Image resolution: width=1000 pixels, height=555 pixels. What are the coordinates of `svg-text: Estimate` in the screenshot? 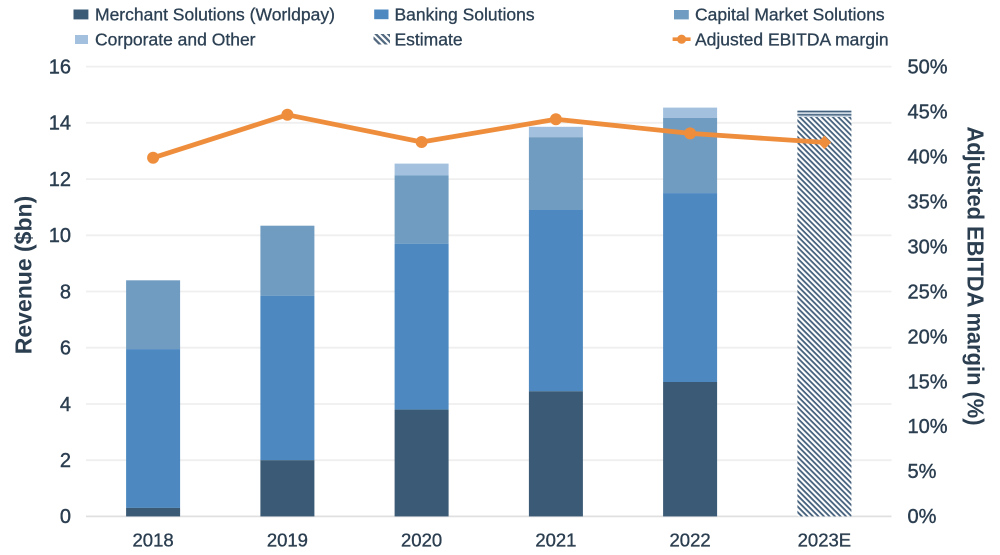 It's located at (429, 40).